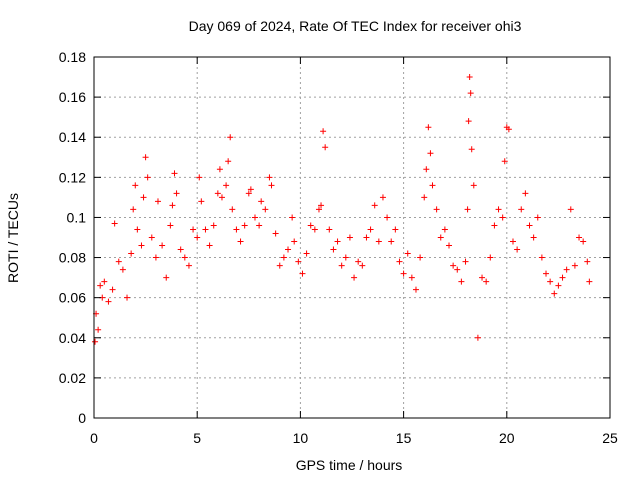  I want to click on y-tick-label: 0.08, so click(72, 258).